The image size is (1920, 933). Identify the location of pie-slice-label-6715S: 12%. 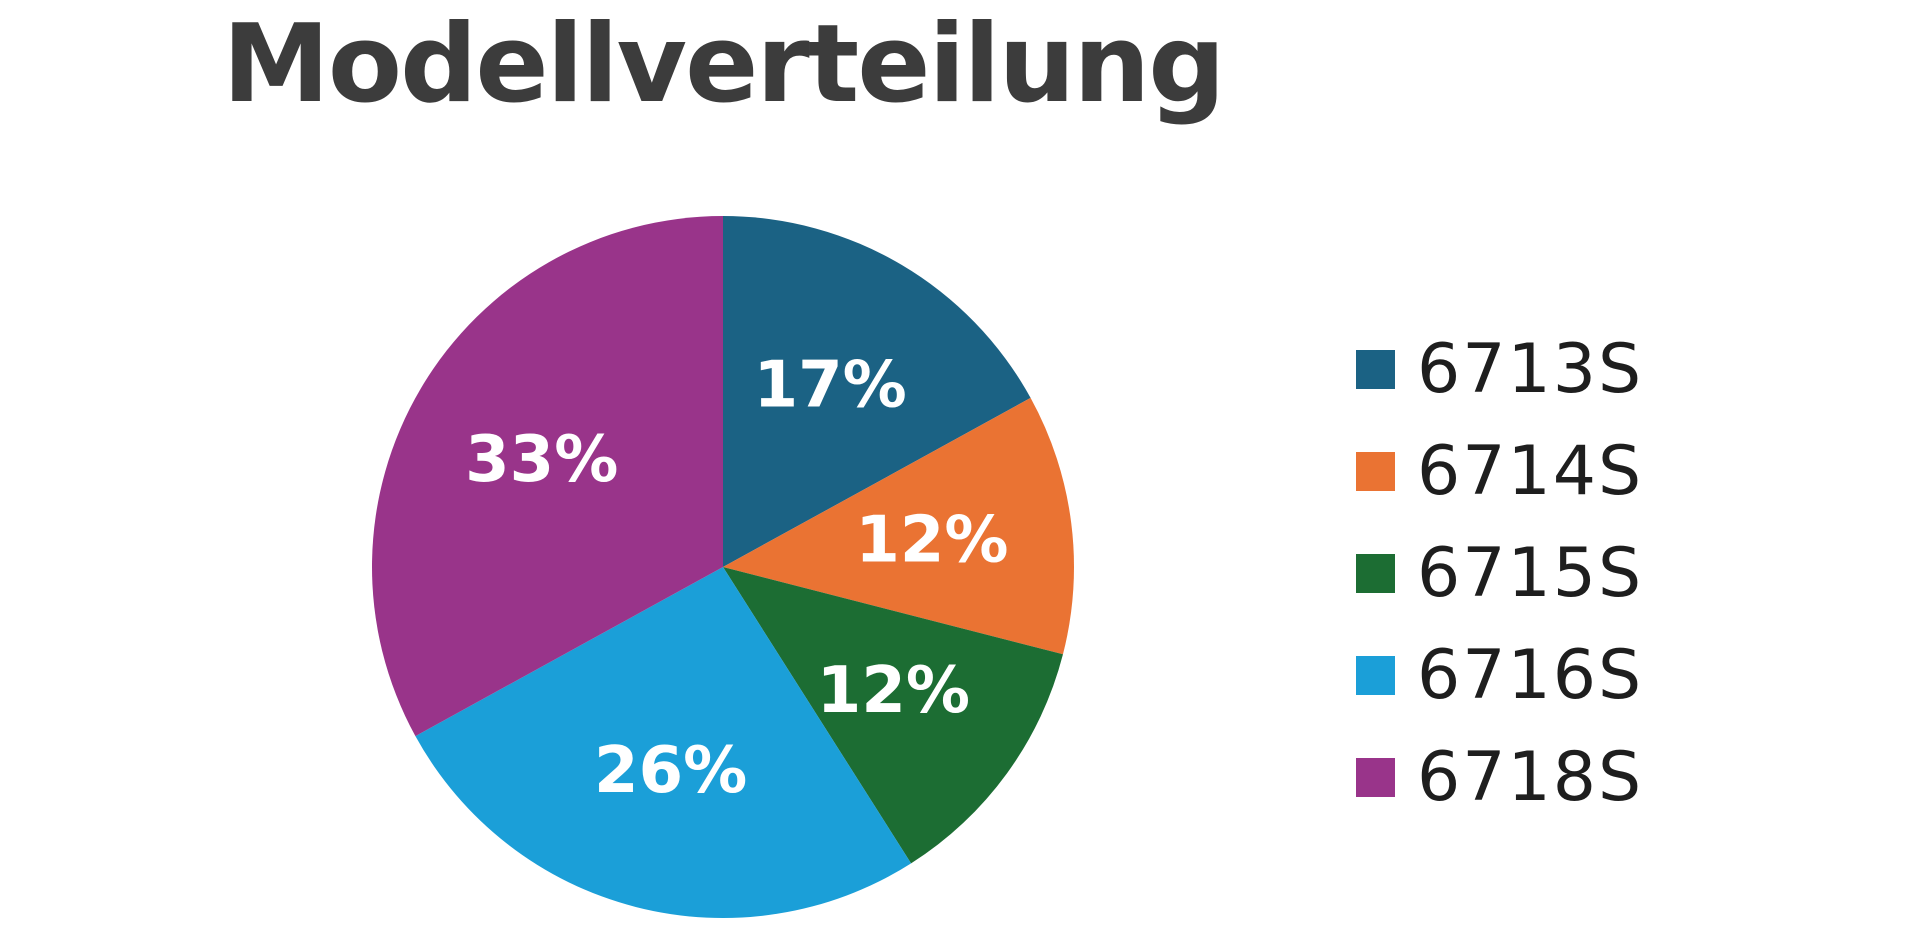
(893, 691).